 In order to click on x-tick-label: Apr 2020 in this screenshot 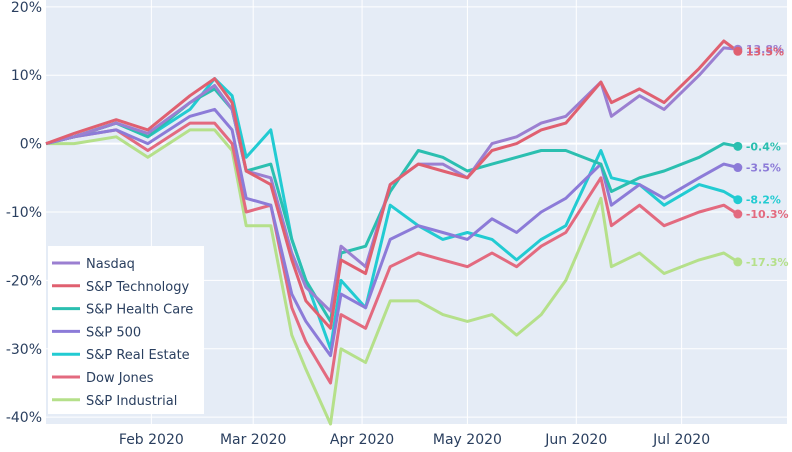, I will do `click(362, 440)`.